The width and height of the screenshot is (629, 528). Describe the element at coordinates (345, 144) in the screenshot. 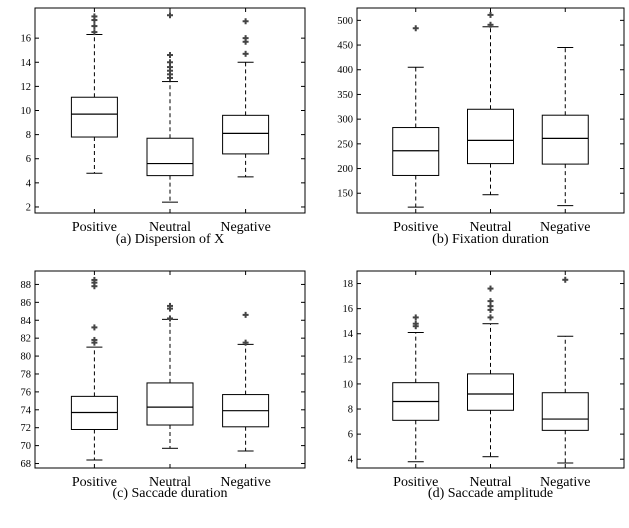

I see `y-tick-label: 250` at that location.